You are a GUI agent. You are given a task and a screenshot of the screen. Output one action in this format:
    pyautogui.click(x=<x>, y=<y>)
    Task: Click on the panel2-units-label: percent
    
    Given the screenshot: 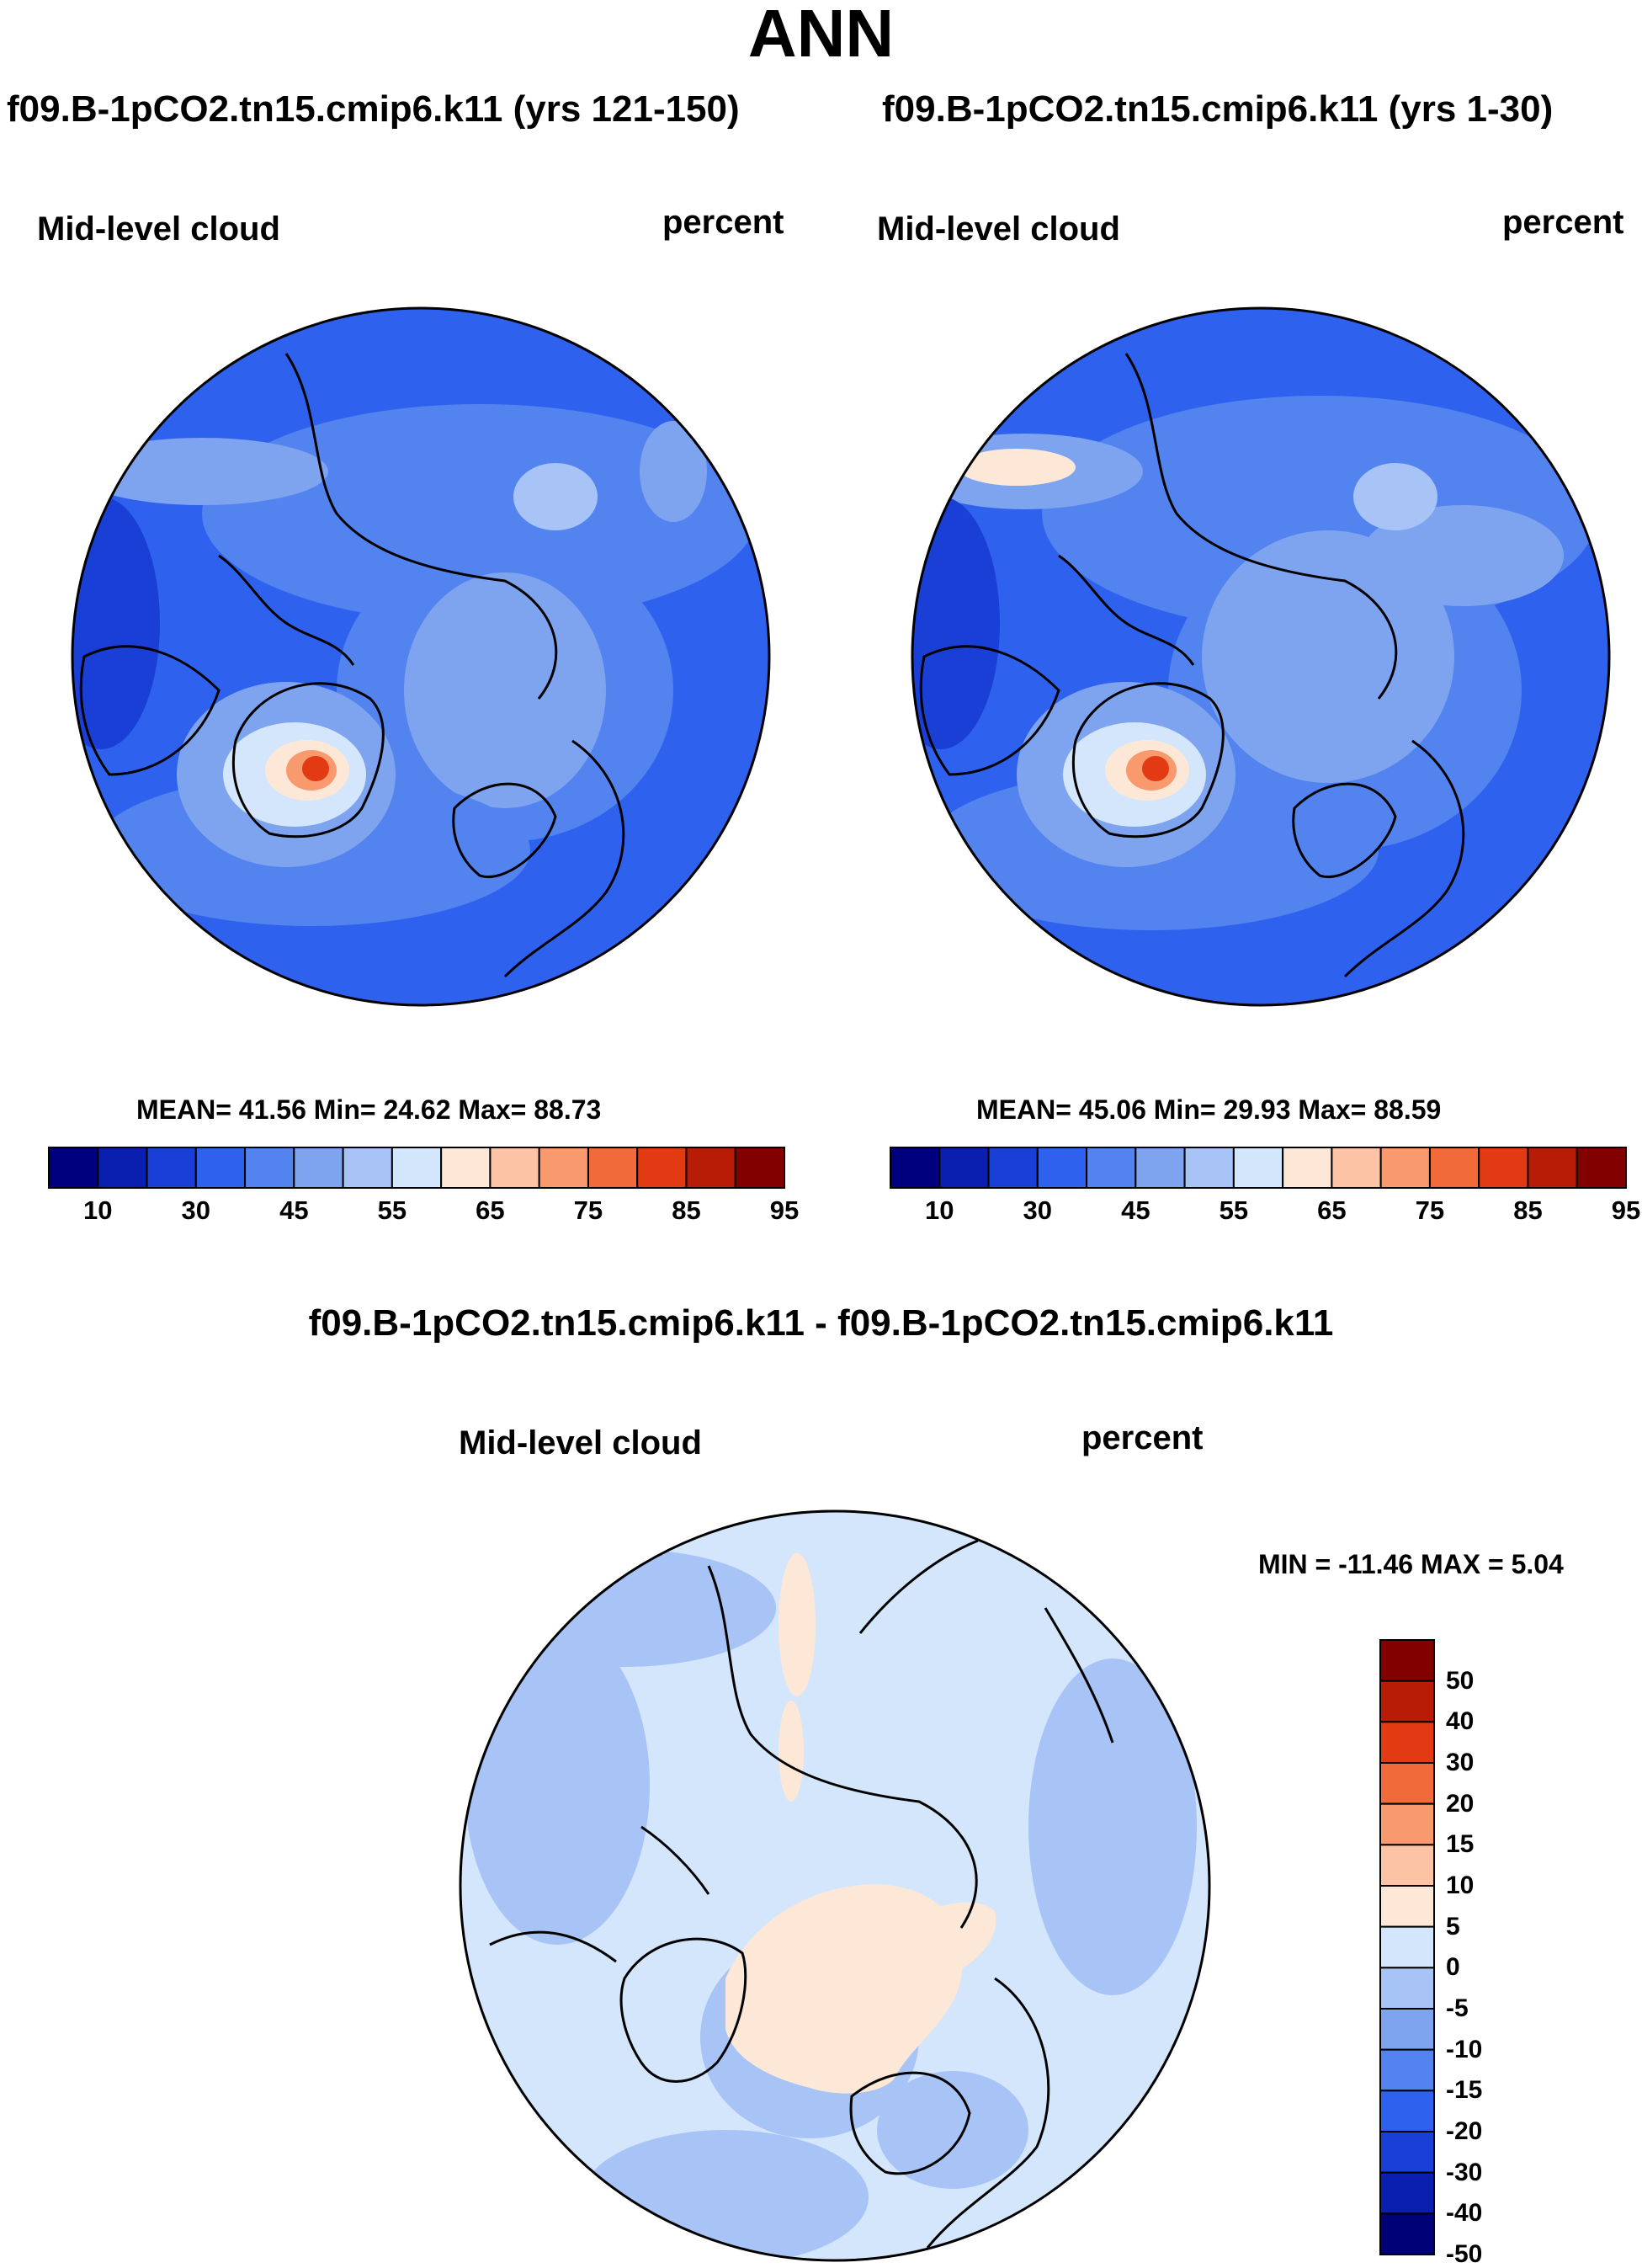 What is the action you would take?
    pyautogui.click(x=1563, y=223)
    